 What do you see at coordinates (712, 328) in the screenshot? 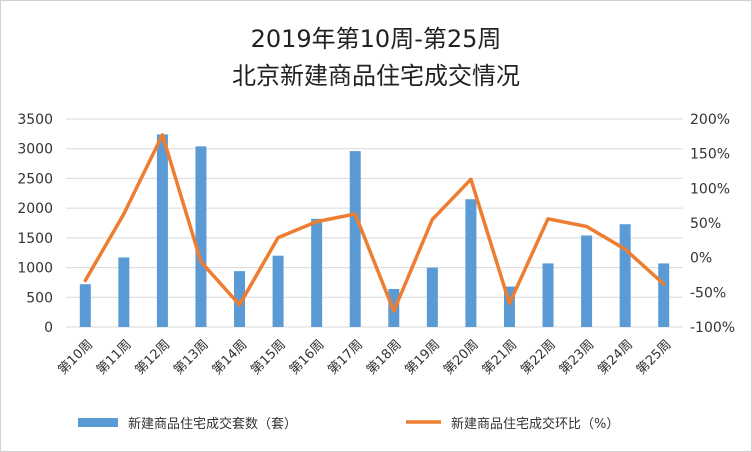
I see `right-tick-label: -100%` at bounding box center [712, 328].